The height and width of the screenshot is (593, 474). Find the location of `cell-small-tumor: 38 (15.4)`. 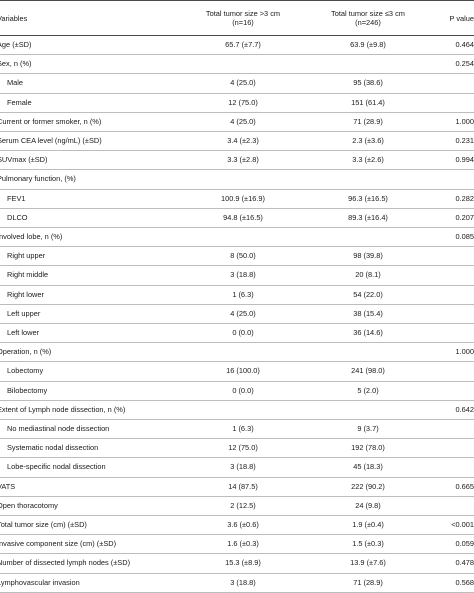

cell-small-tumor: 38 (15.4) is located at coordinates (368, 314).